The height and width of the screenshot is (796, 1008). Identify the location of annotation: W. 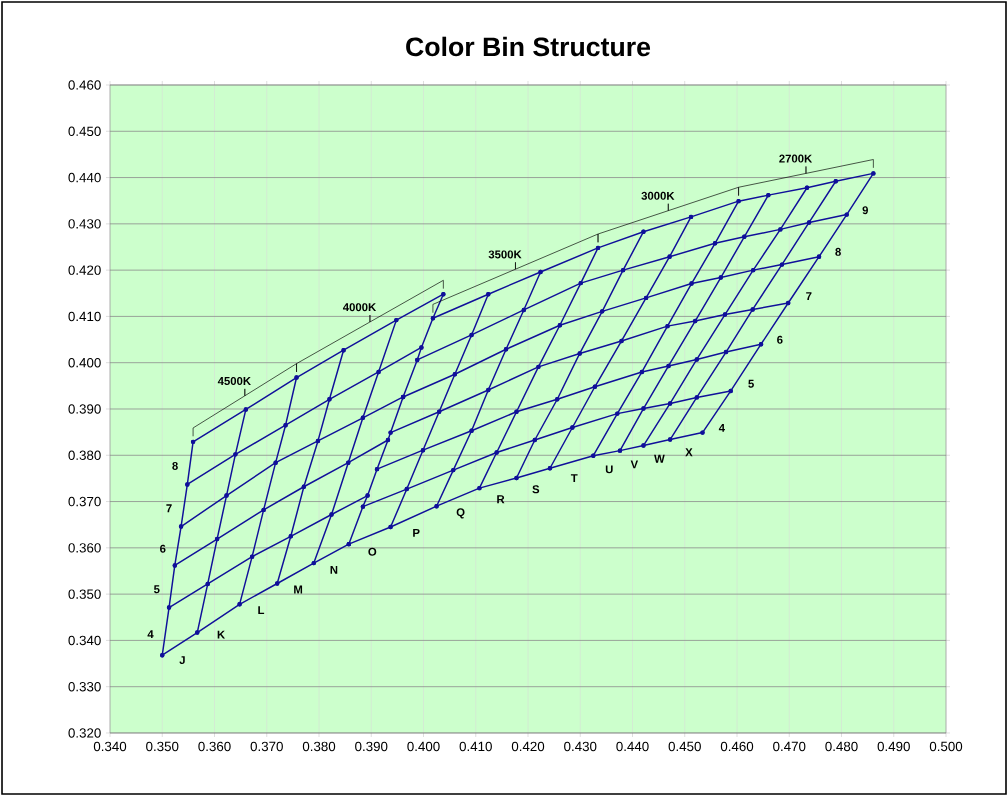
(659, 458).